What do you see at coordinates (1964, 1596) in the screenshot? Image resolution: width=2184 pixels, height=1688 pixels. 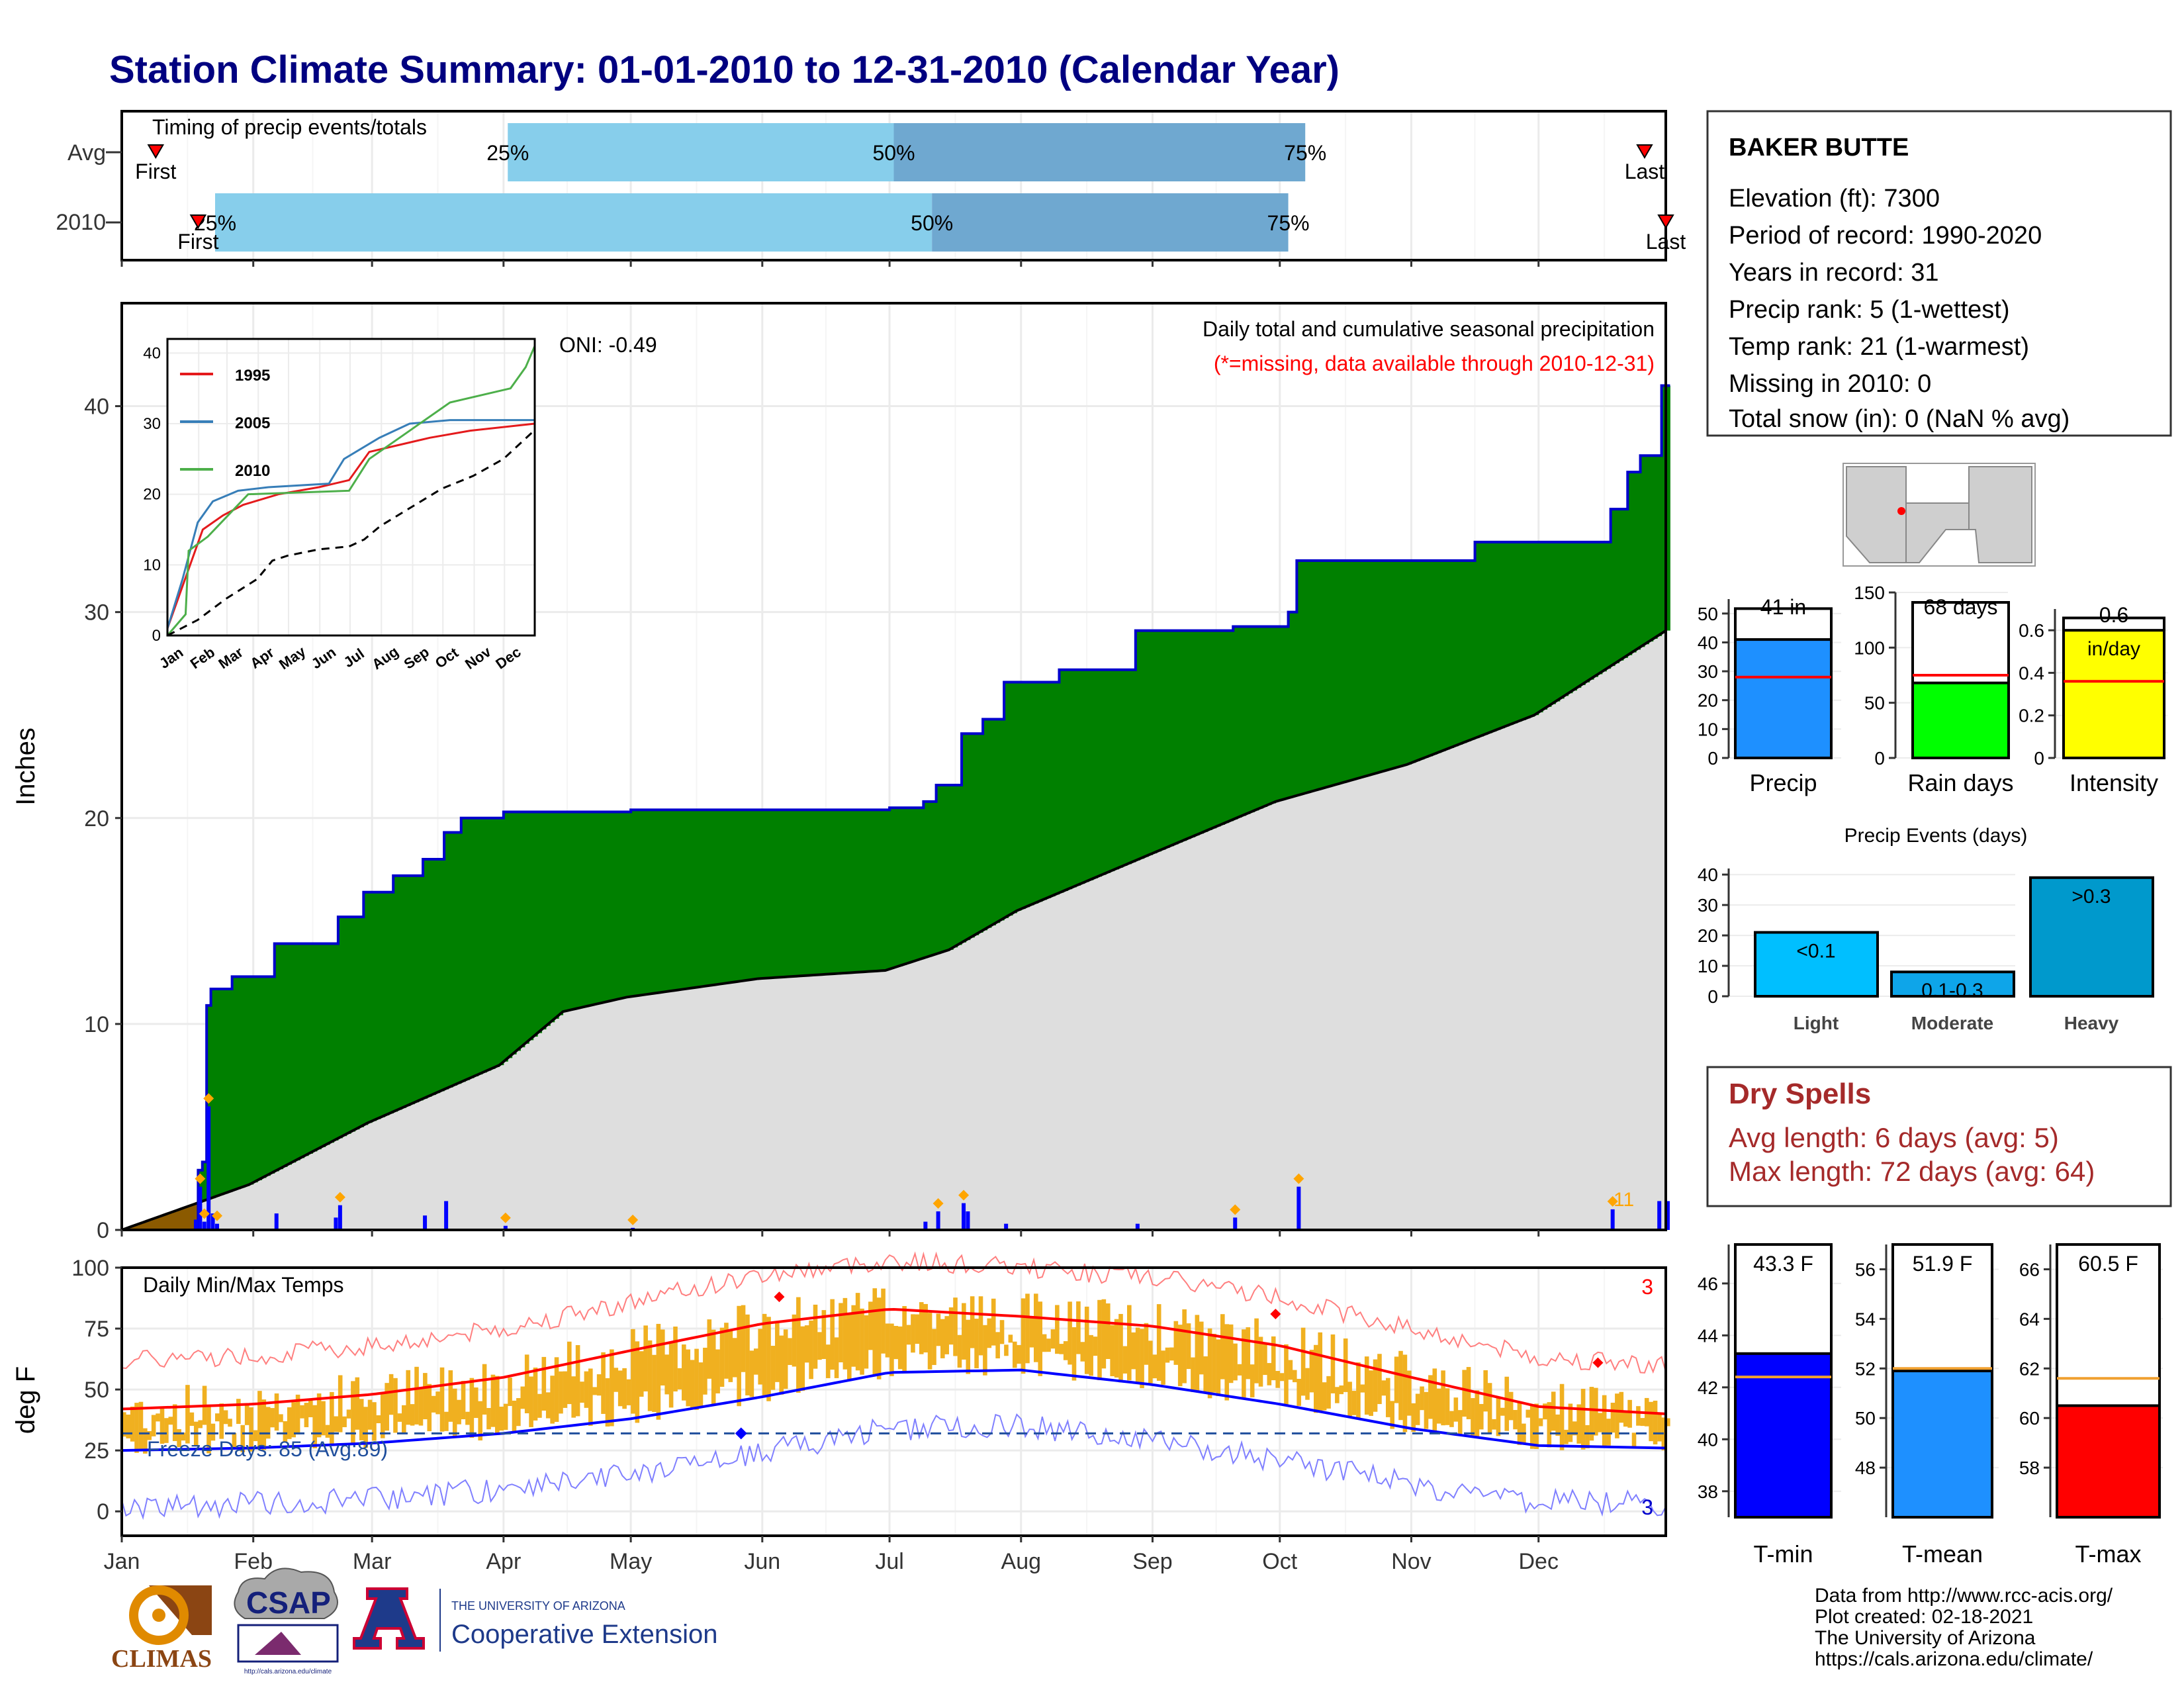 I see `credit-line: Data from http://www.rcc-acis.org/` at bounding box center [1964, 1596].